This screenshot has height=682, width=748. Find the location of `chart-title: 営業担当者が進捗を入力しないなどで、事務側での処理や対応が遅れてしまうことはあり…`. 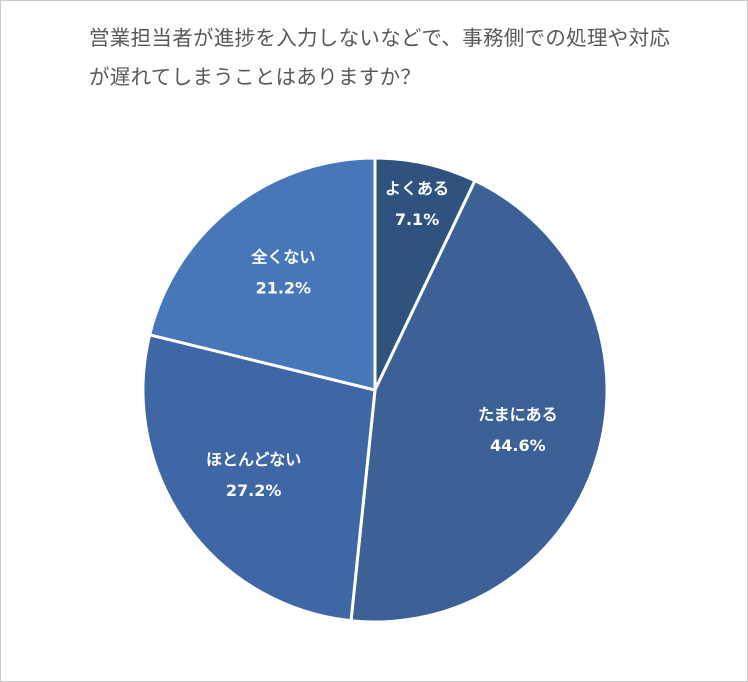

chart-title: 営業担当者が進捗を入力しないなどで、事務側での処理や対応が遅れてしまうことはあり… is located at coordinates (380, 57).